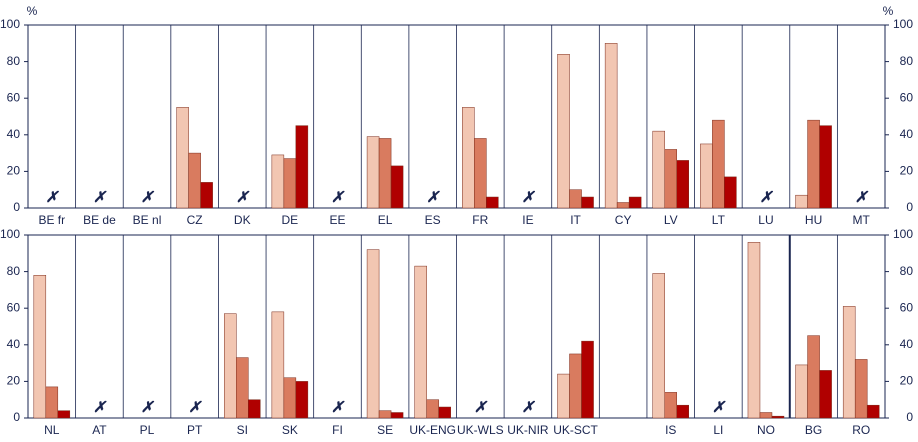  I want to click on x-tick-label: DK, so click(242, 220).